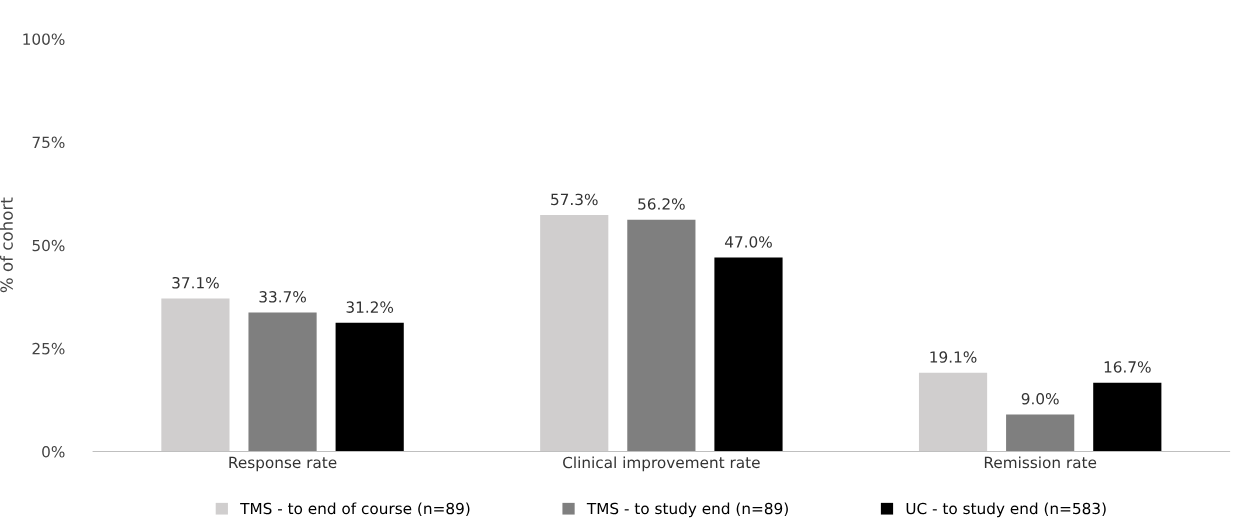 This screenshot has height=519, width=1242. Describe the element at coordinates (195, 282) in the screenshot. I see `data-label: 37.1%` at that location.